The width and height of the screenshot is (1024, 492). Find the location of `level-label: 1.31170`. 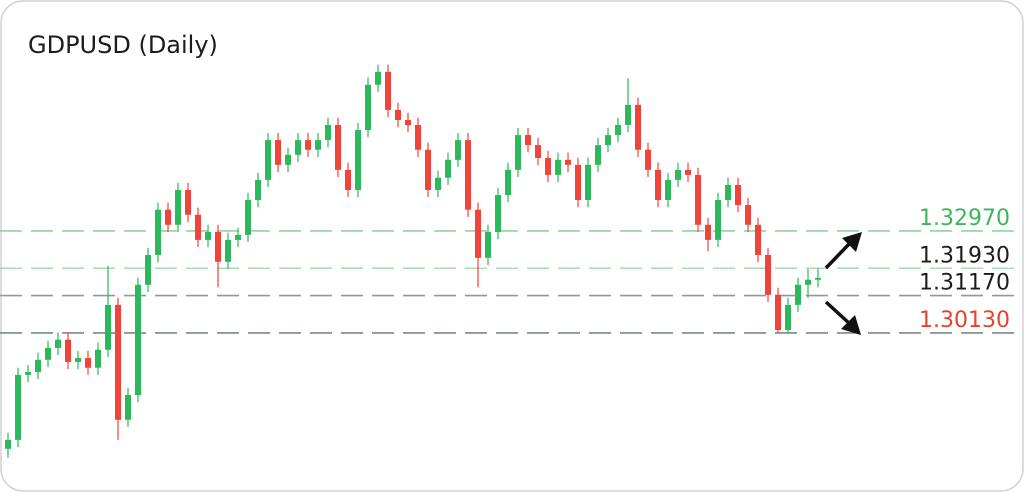

level-label: 1.31170 is located at coordinates (964, 283).